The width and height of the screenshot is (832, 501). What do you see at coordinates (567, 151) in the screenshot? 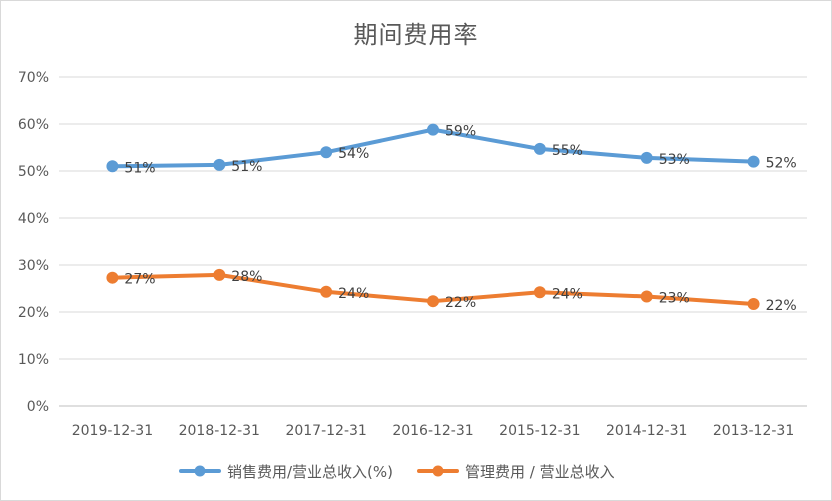
I see `data-label: 55%` at bounding box center [567, 151].